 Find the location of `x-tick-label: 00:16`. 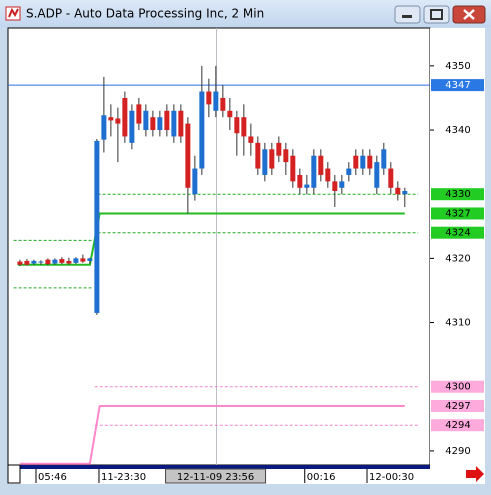

x-tick-label: 00:16 is located at coordinates (321, 477).